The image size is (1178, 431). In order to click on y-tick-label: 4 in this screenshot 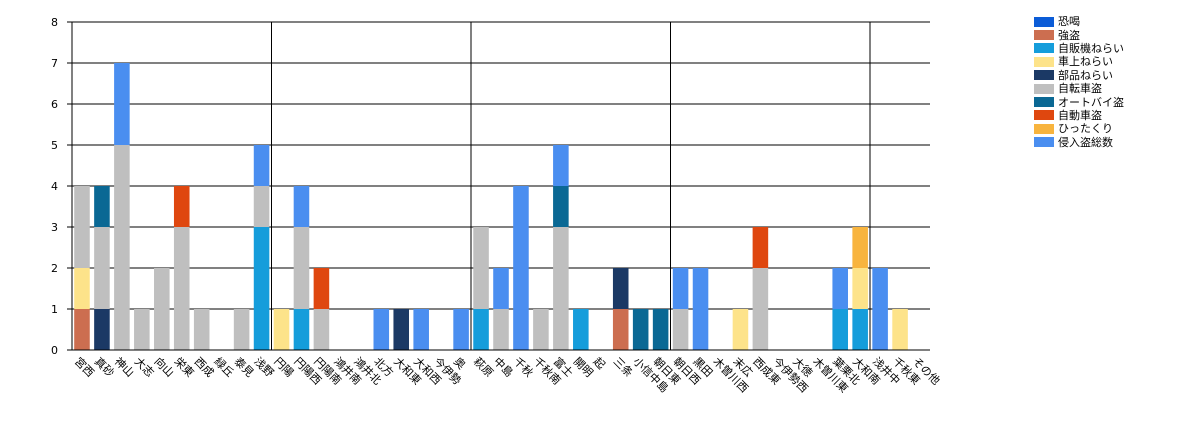, I will do `click(54, 186)`.